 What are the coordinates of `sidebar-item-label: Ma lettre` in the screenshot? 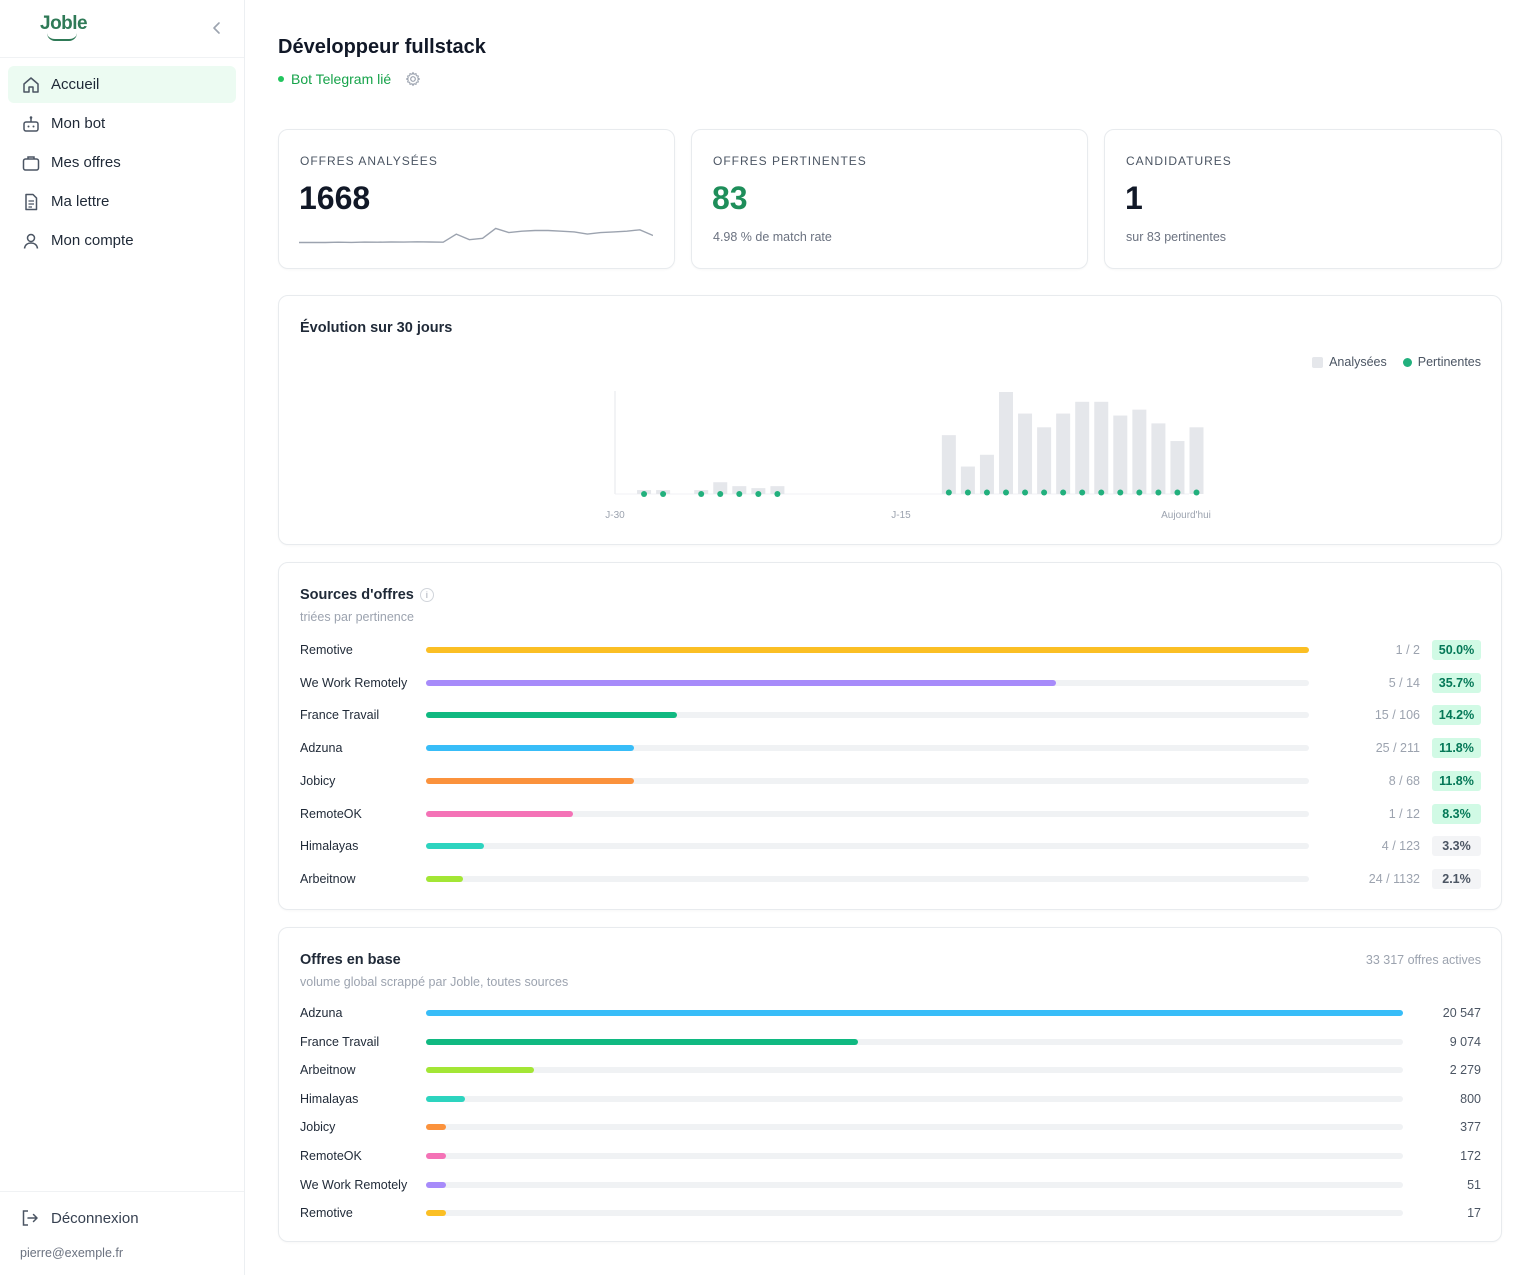 It's located at (80, 201).